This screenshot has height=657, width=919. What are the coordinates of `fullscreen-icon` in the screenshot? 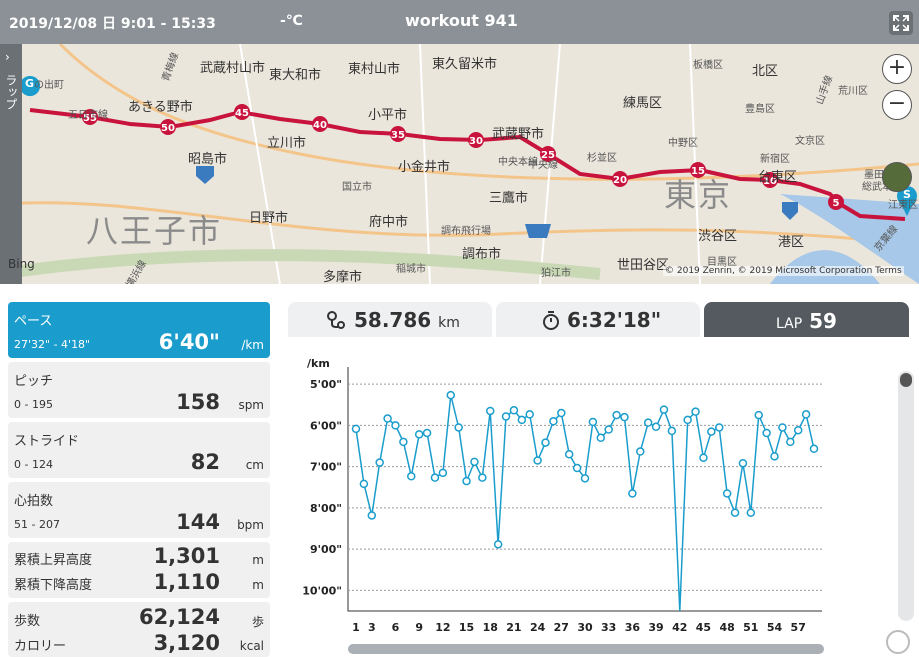 It's located at (901, 23).